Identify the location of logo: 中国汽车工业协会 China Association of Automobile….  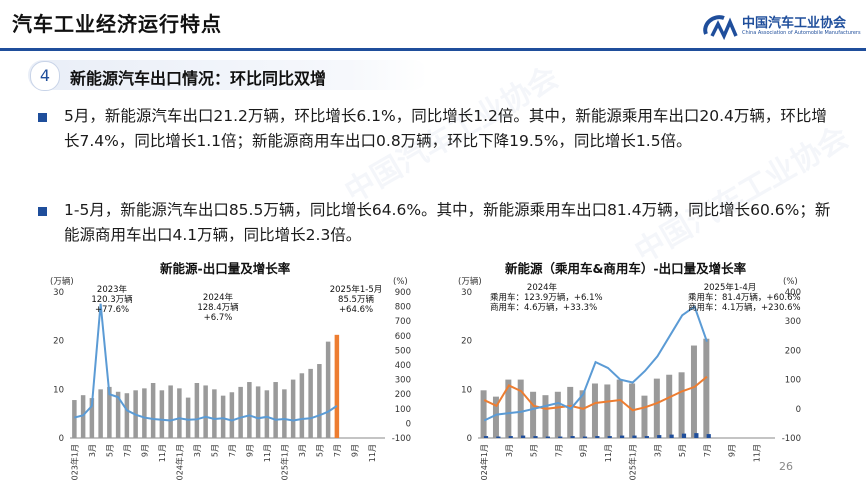
(780, 27).